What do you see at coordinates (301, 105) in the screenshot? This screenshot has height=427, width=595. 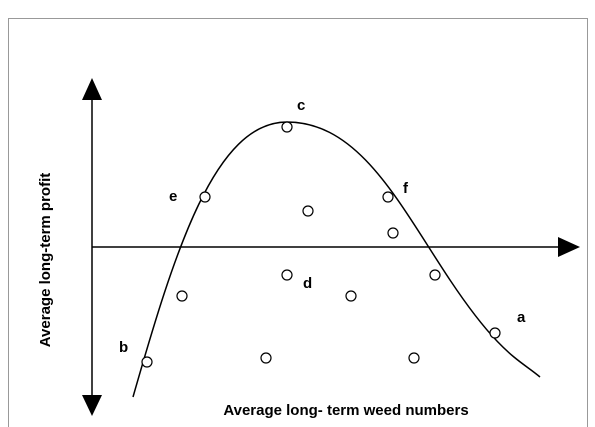 I see `point-label: c` at bounding box center [301, 105].